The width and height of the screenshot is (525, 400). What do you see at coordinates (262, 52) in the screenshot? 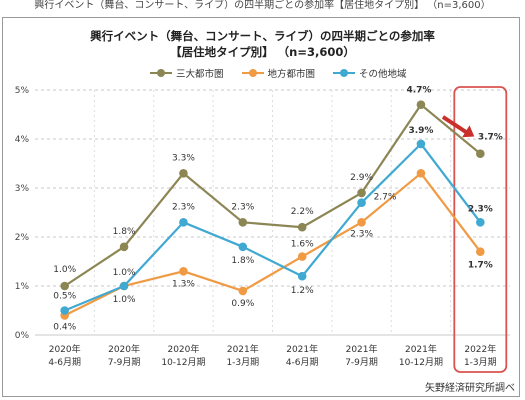
I see `chart-title-line2: 【居住地タイプ別】 （n=3,600）` at bounding box center [262, 52].